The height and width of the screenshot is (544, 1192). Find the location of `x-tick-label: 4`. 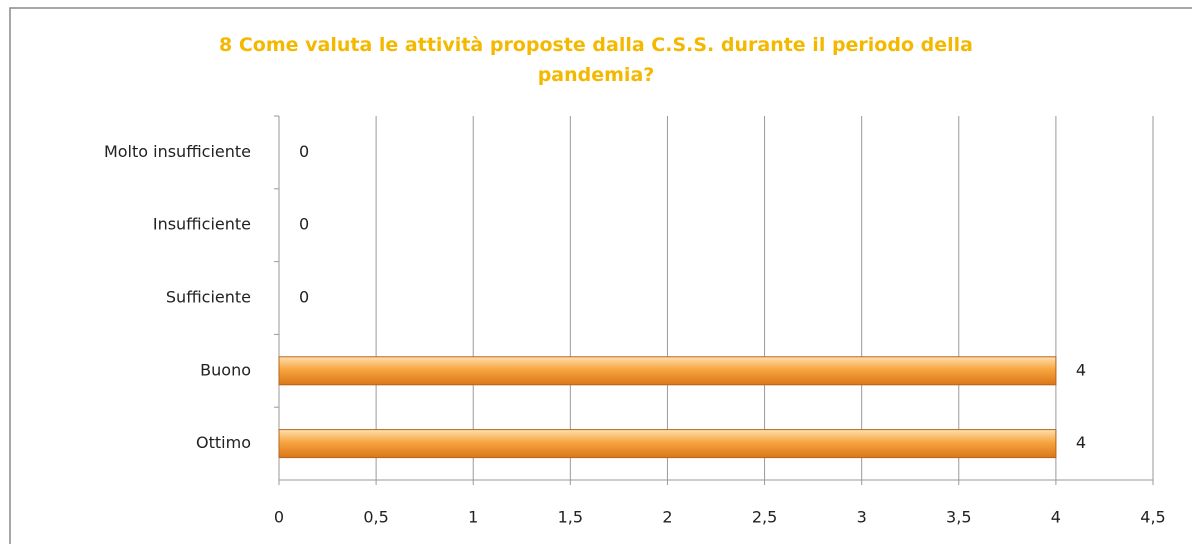

x-tick-label: 4 is located at coordinates (1056, 517).